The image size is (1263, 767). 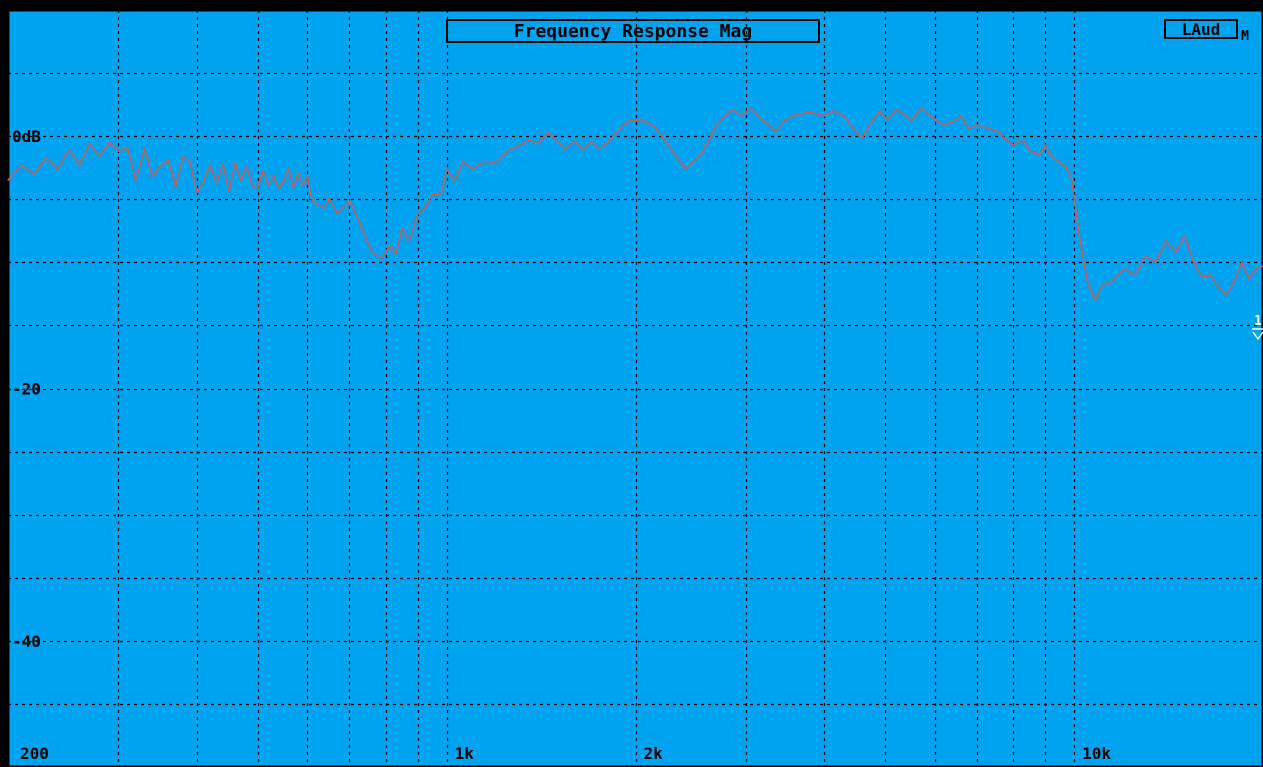 I want to click on chart-title-box: Frequency Response Mag, so click(x=633, y=31).